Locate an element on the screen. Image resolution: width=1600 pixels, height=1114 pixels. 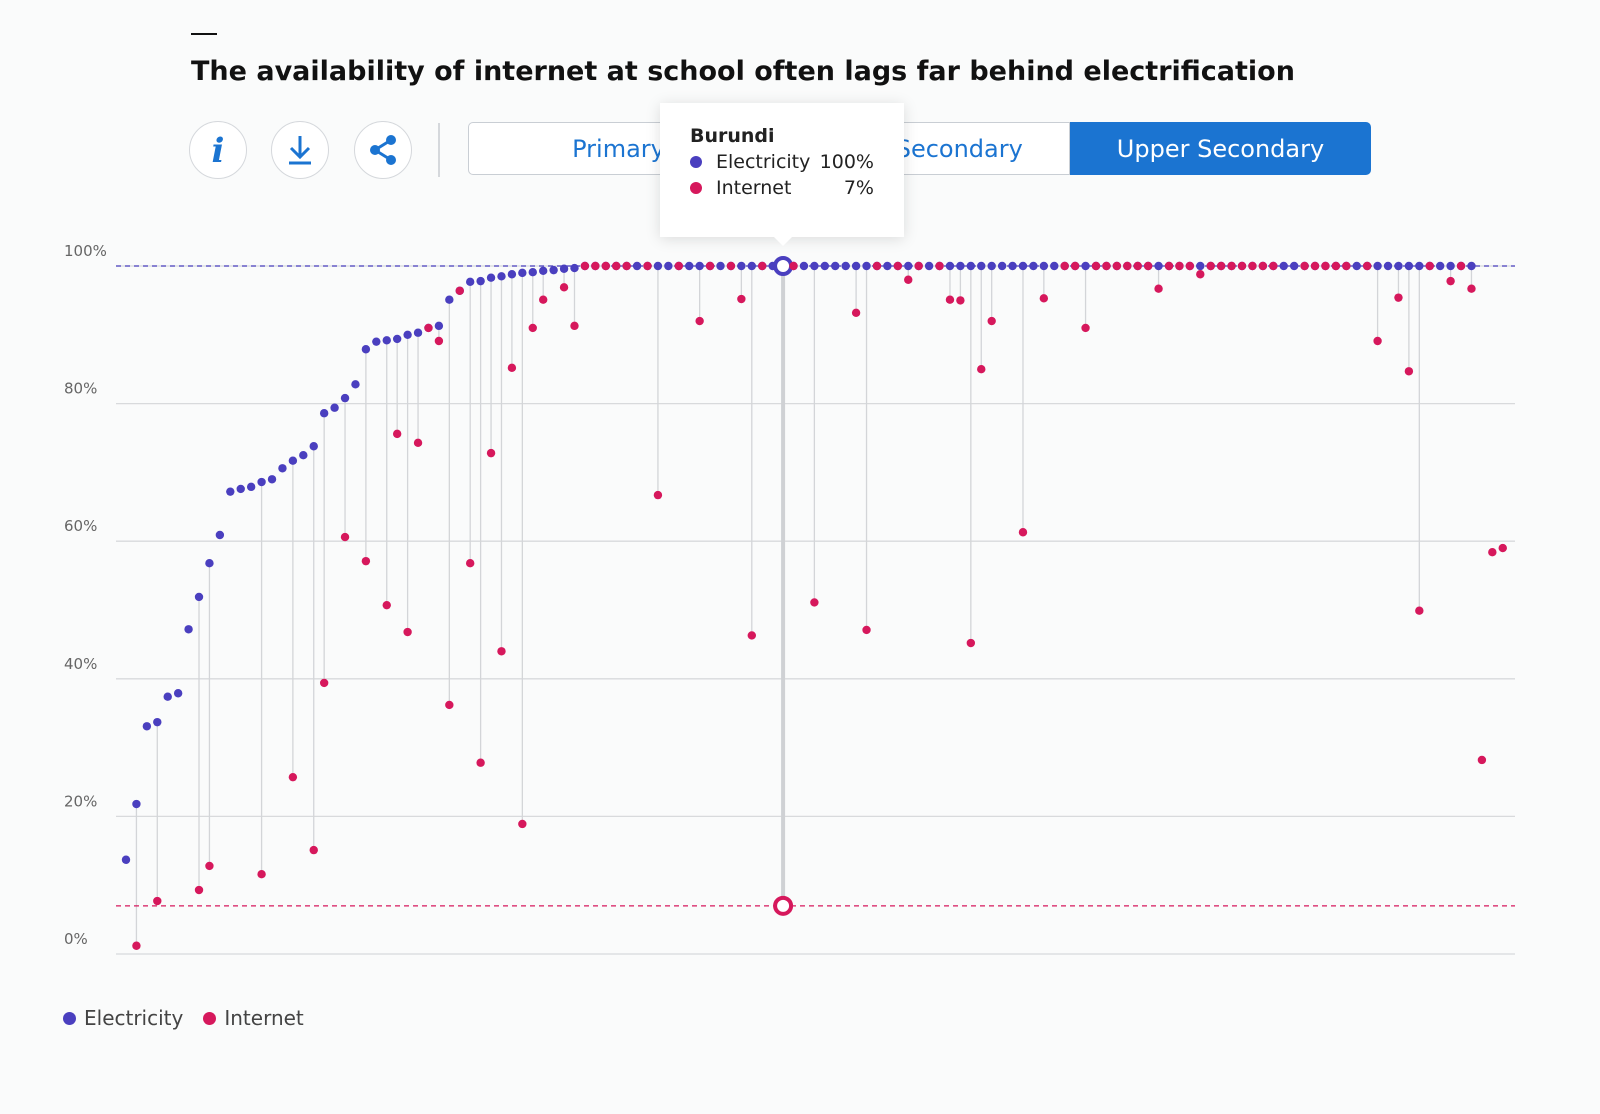
y-tick-label: 40% is located at coordinates (80, 664).